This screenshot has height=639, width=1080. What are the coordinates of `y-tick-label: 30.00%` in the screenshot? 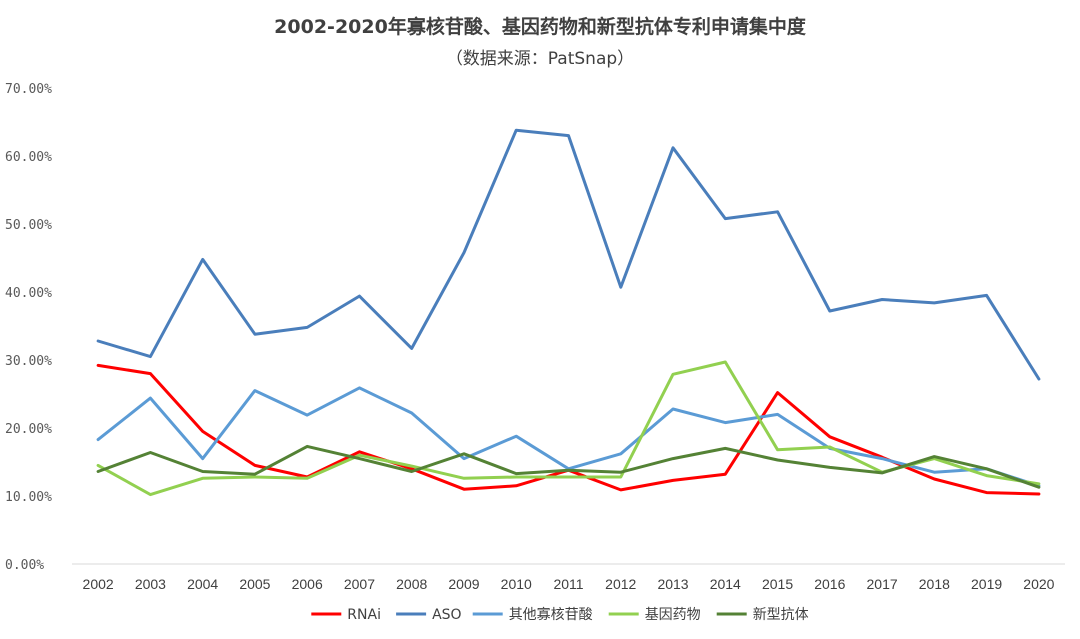 It's located at (28, 361).